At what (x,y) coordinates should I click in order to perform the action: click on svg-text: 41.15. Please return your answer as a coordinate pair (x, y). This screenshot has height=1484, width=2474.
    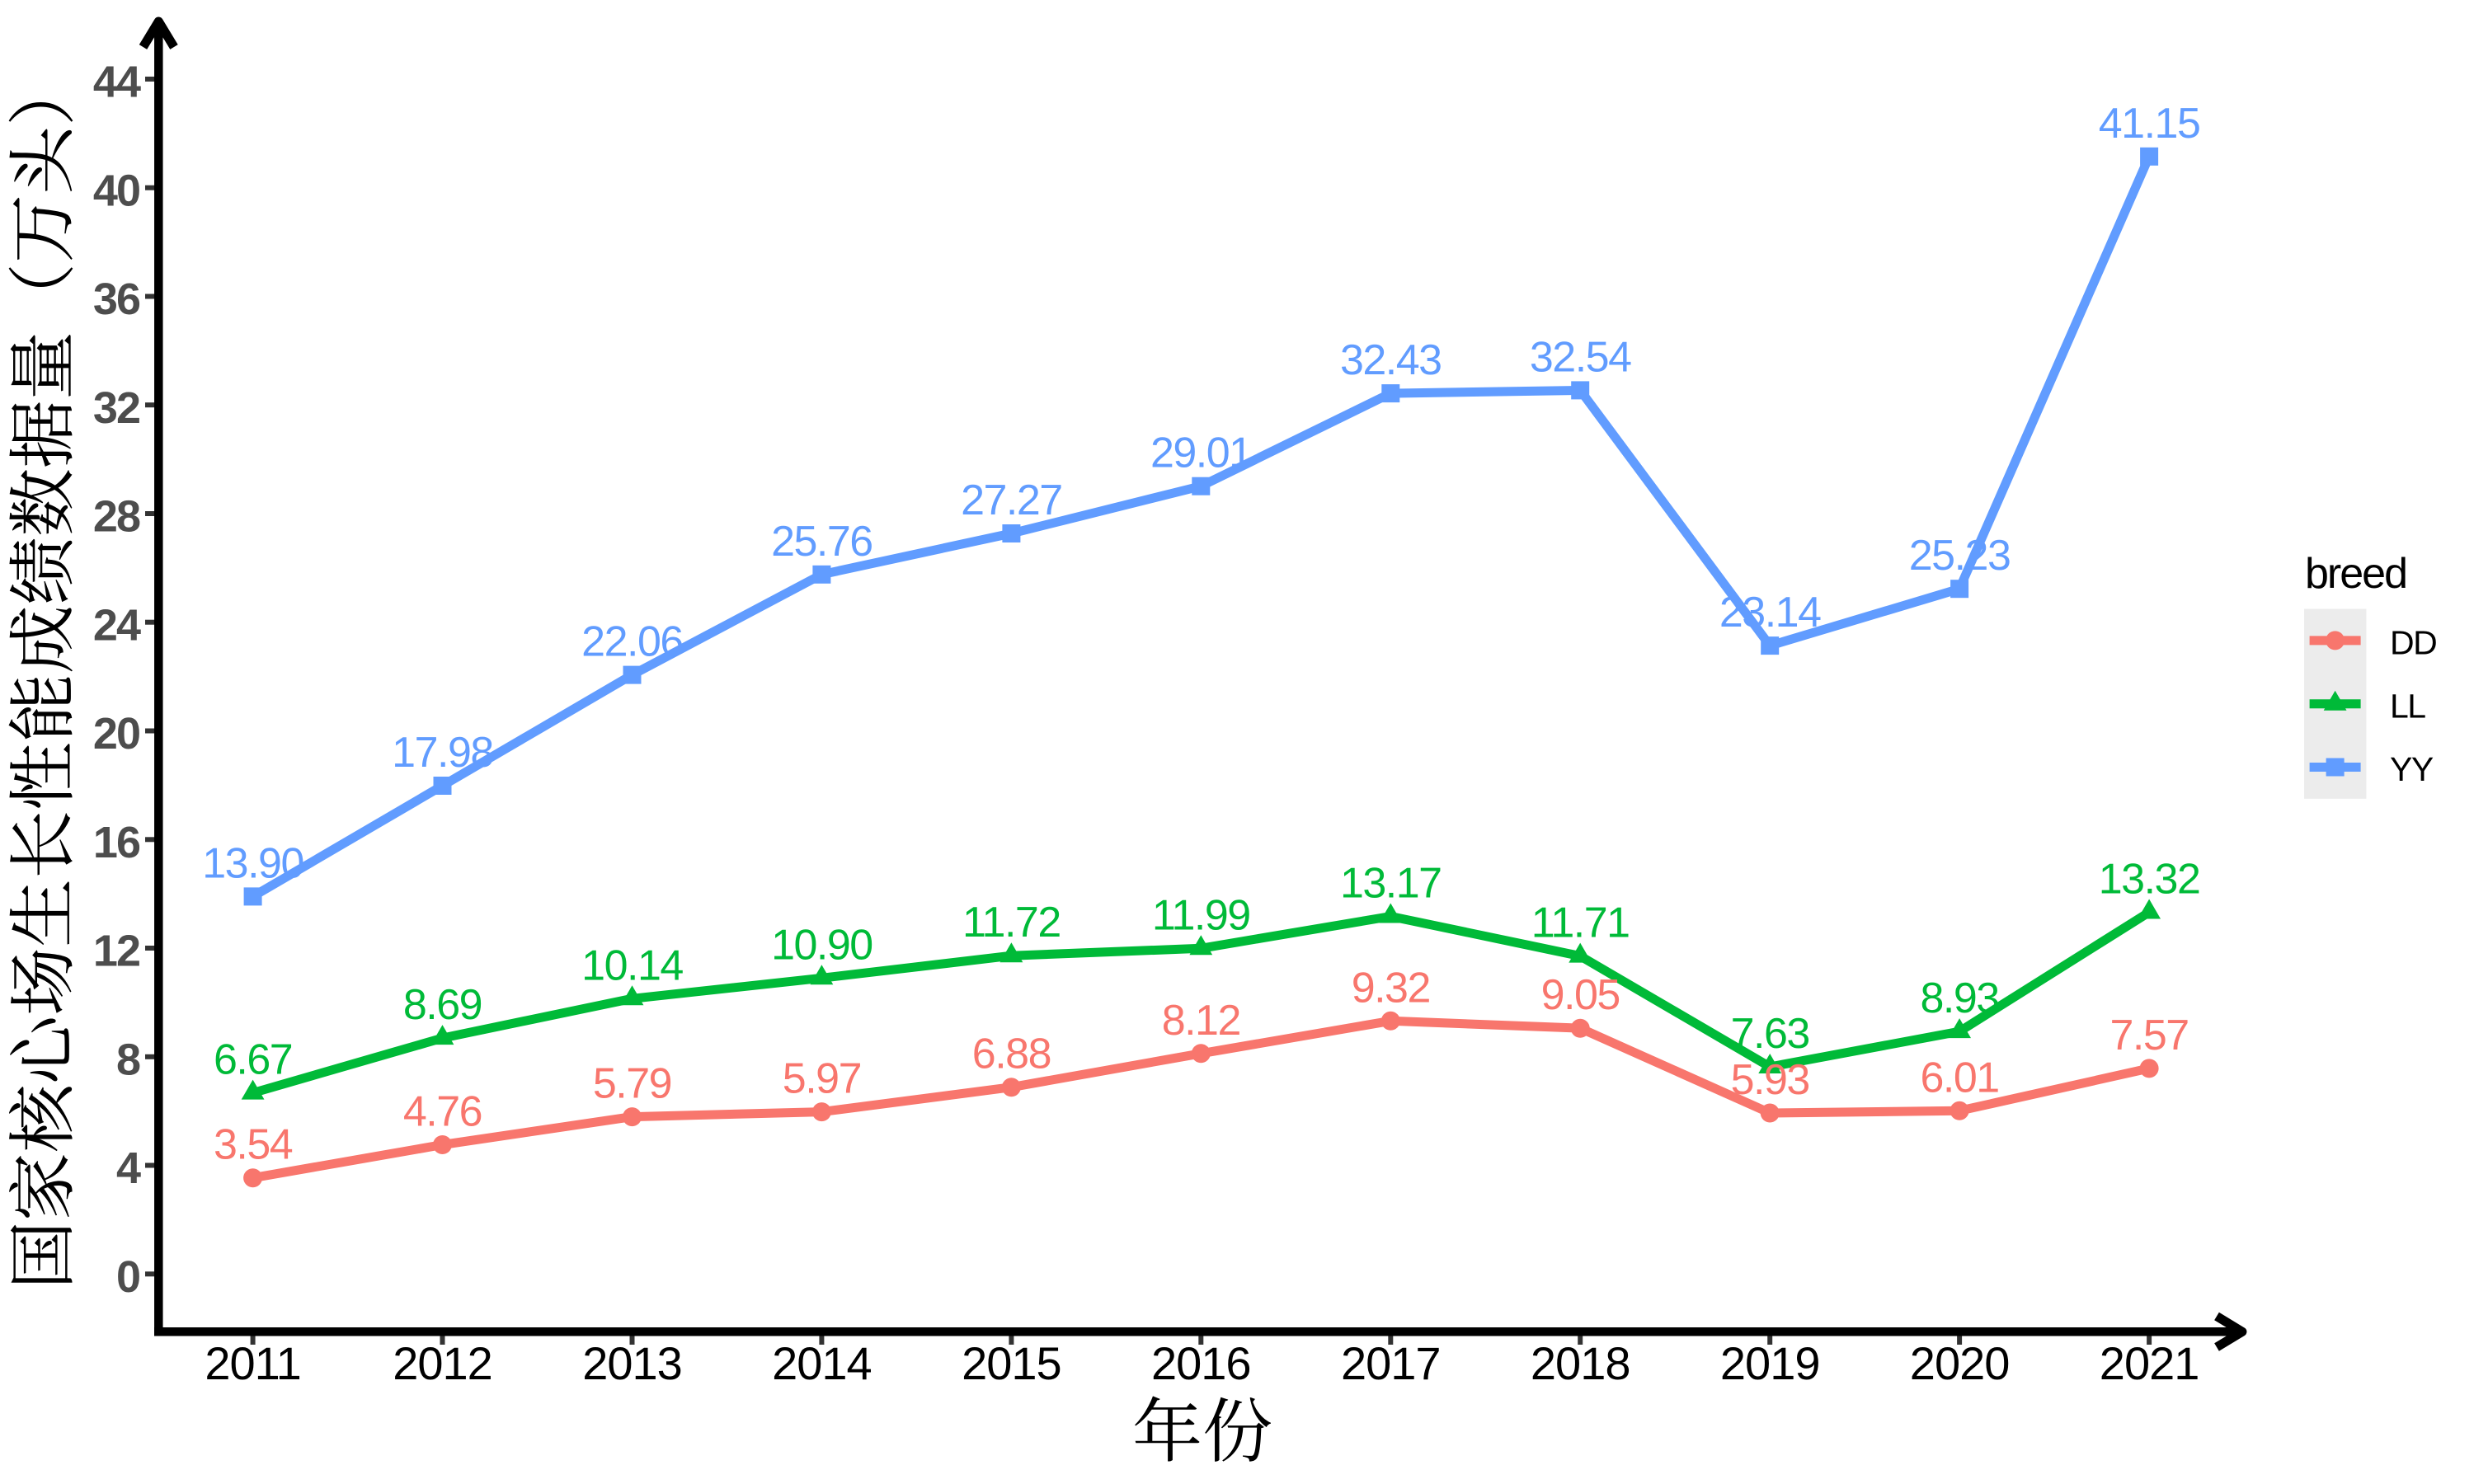
    Looking at the image, I should click on (2149, 124).